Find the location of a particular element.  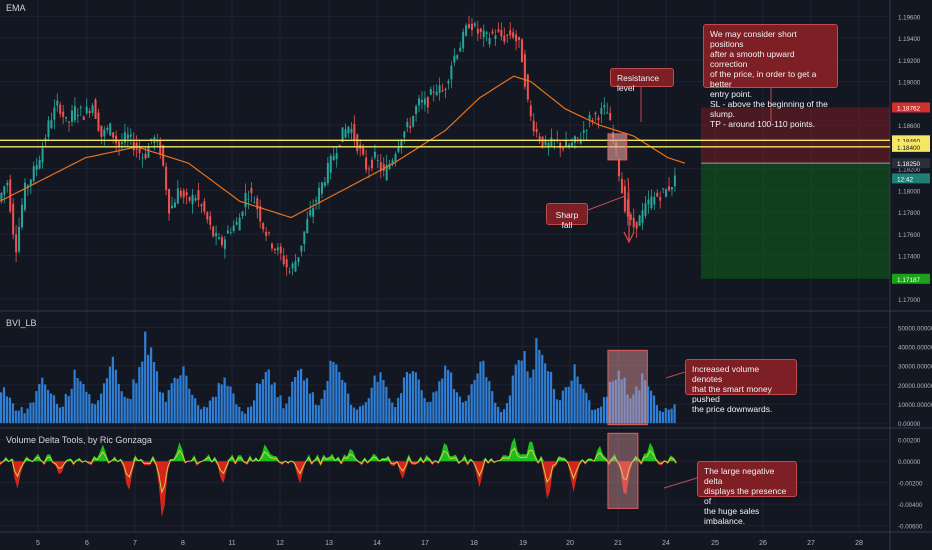

volume-callout-line: the price downwards. is located at coordinates (732, 409).